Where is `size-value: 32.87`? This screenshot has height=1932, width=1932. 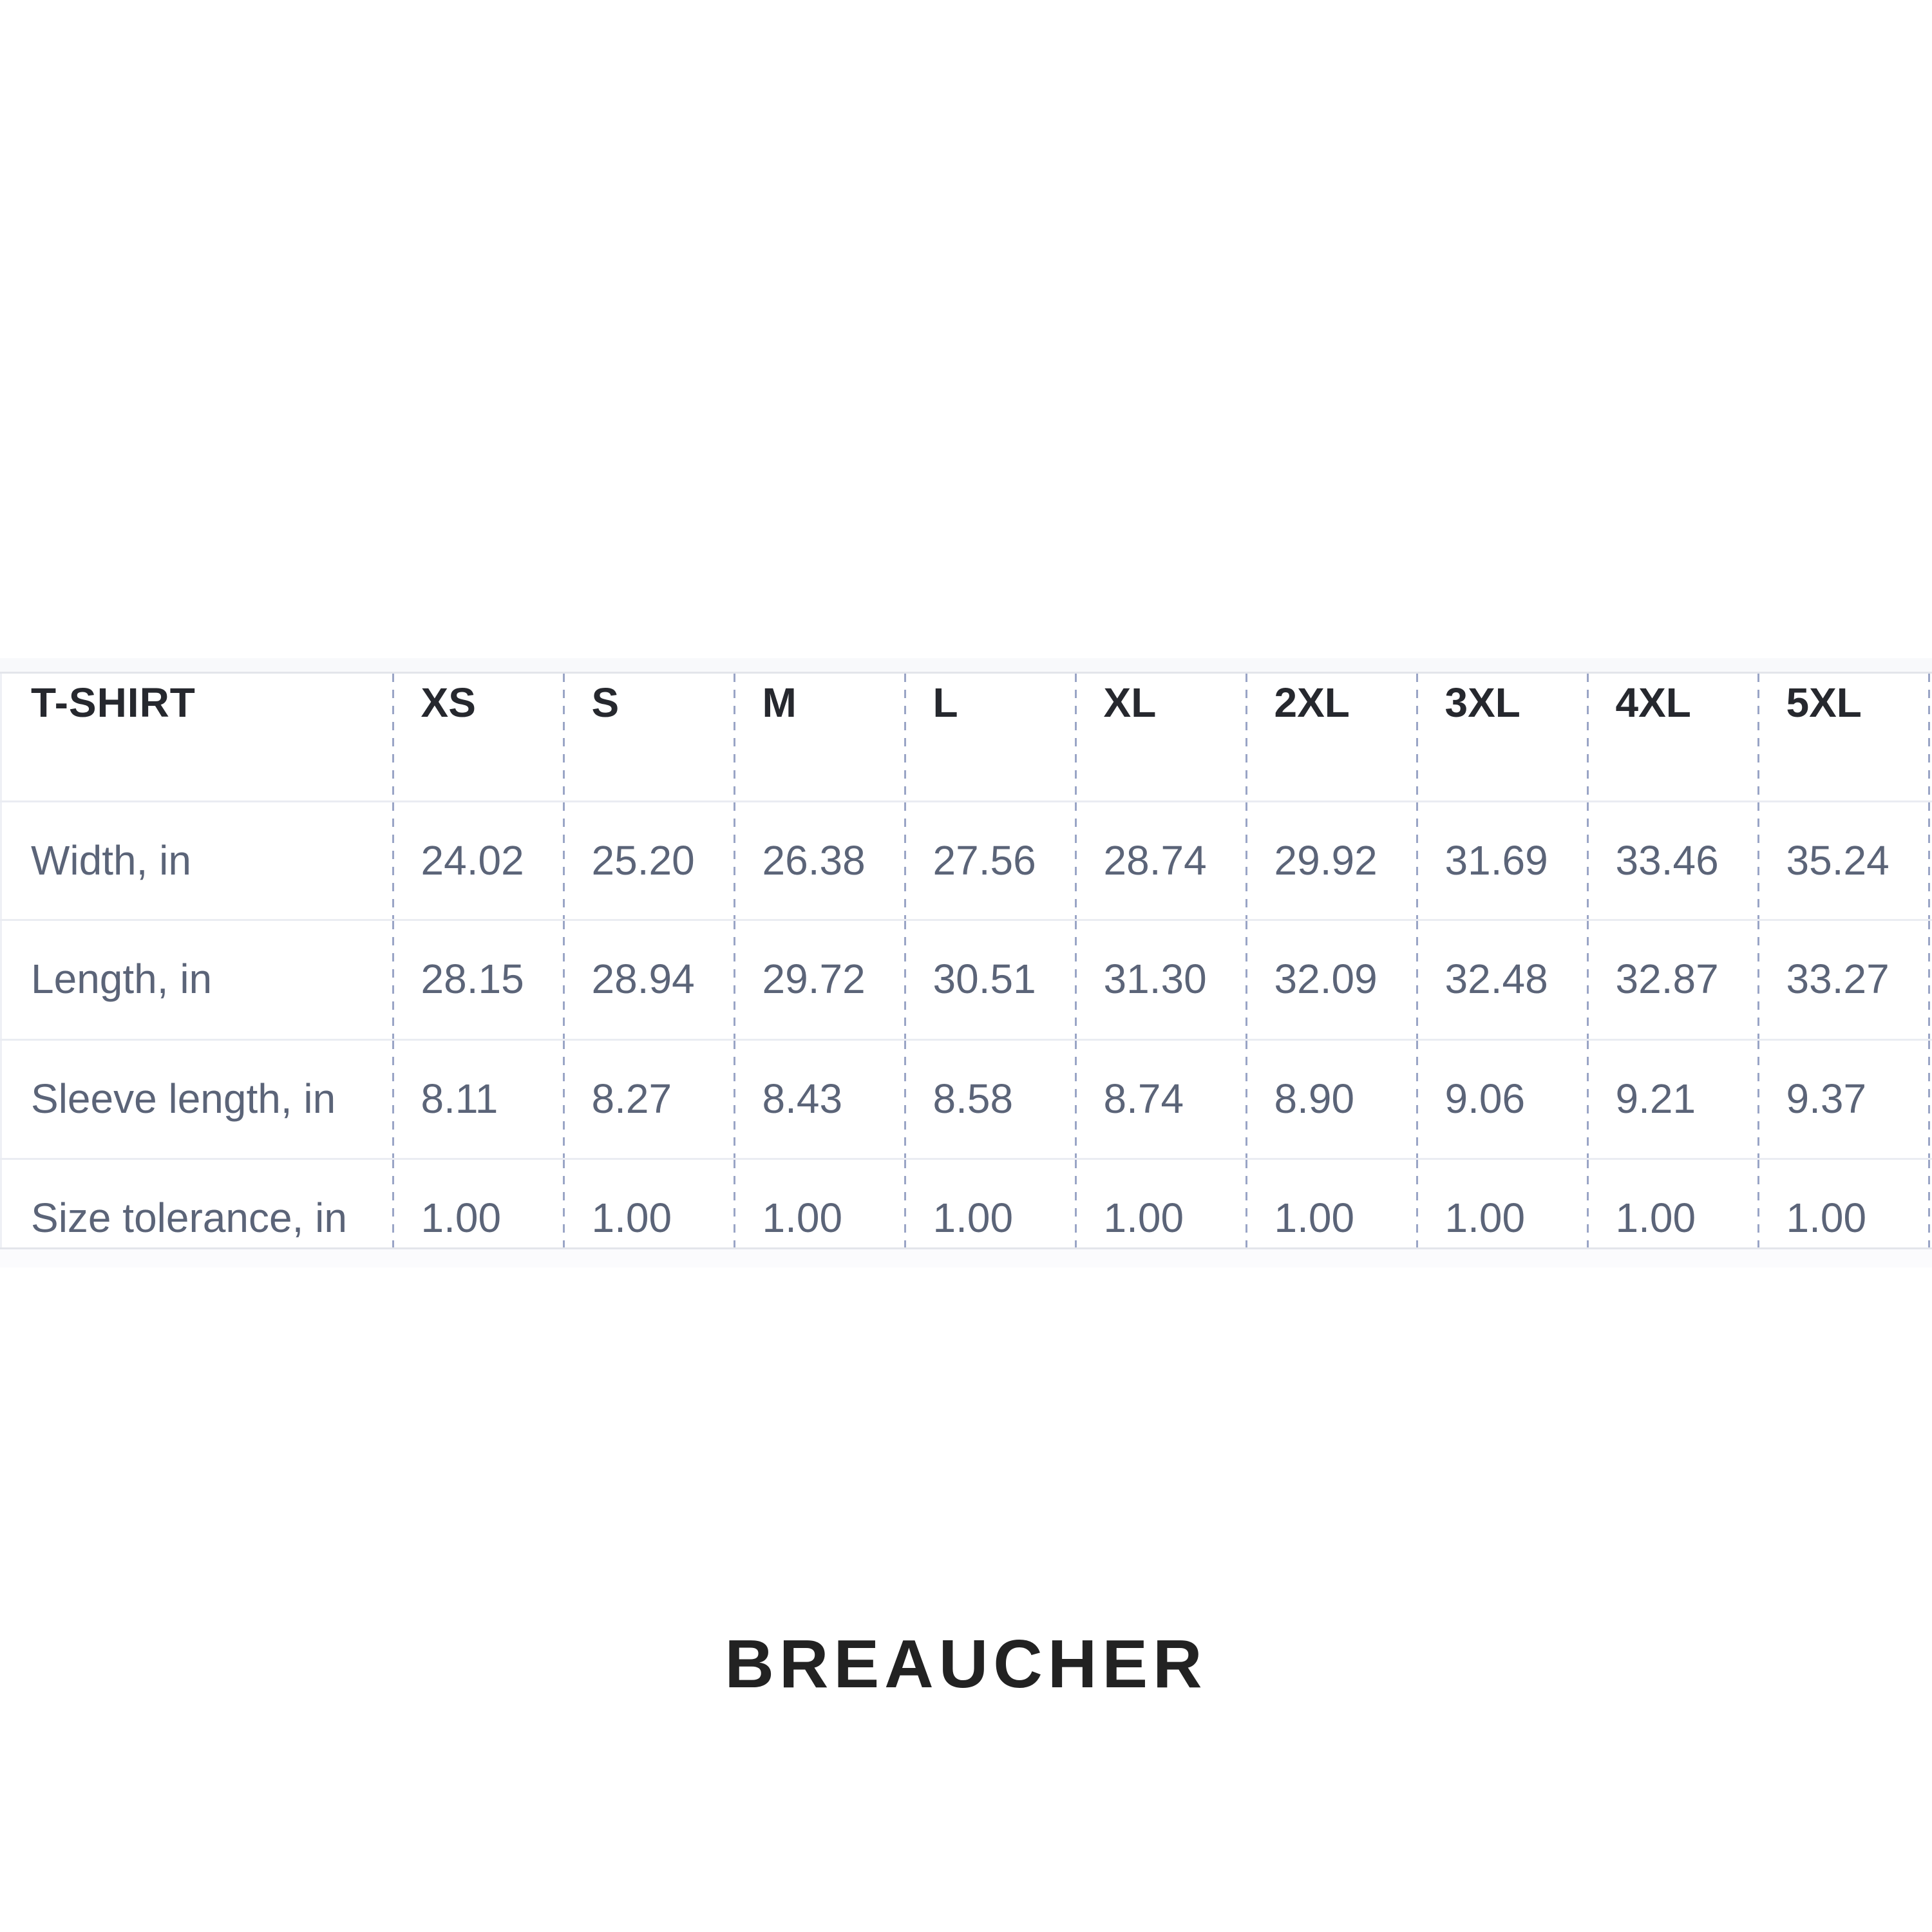 size-value: 32.87 is located at coordinates (1671, 979).